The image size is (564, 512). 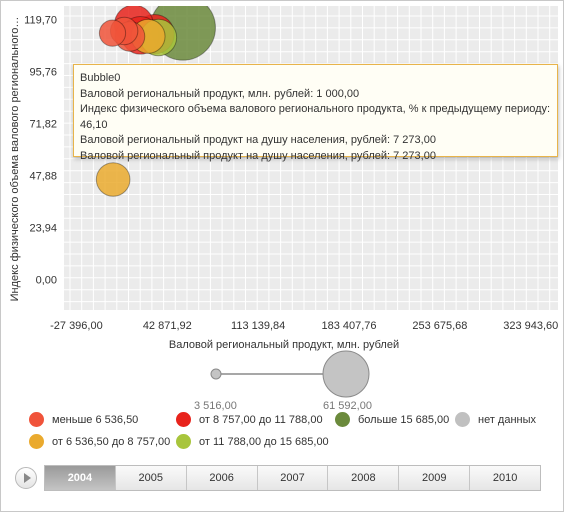 I want to click on legend-item-11788to15685: от 11 788,00 до 15 685,00, so click(x=252, y=441).